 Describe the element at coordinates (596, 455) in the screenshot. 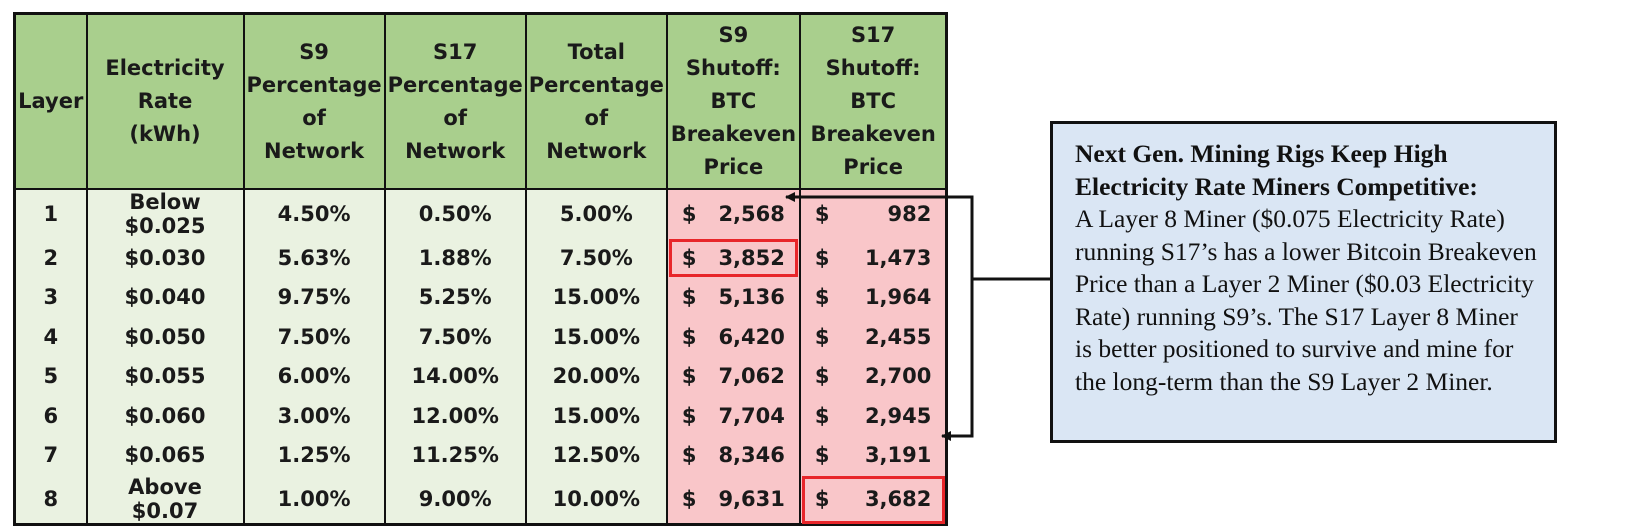

I see `total-percentage-cell: 12.50%` at that location.